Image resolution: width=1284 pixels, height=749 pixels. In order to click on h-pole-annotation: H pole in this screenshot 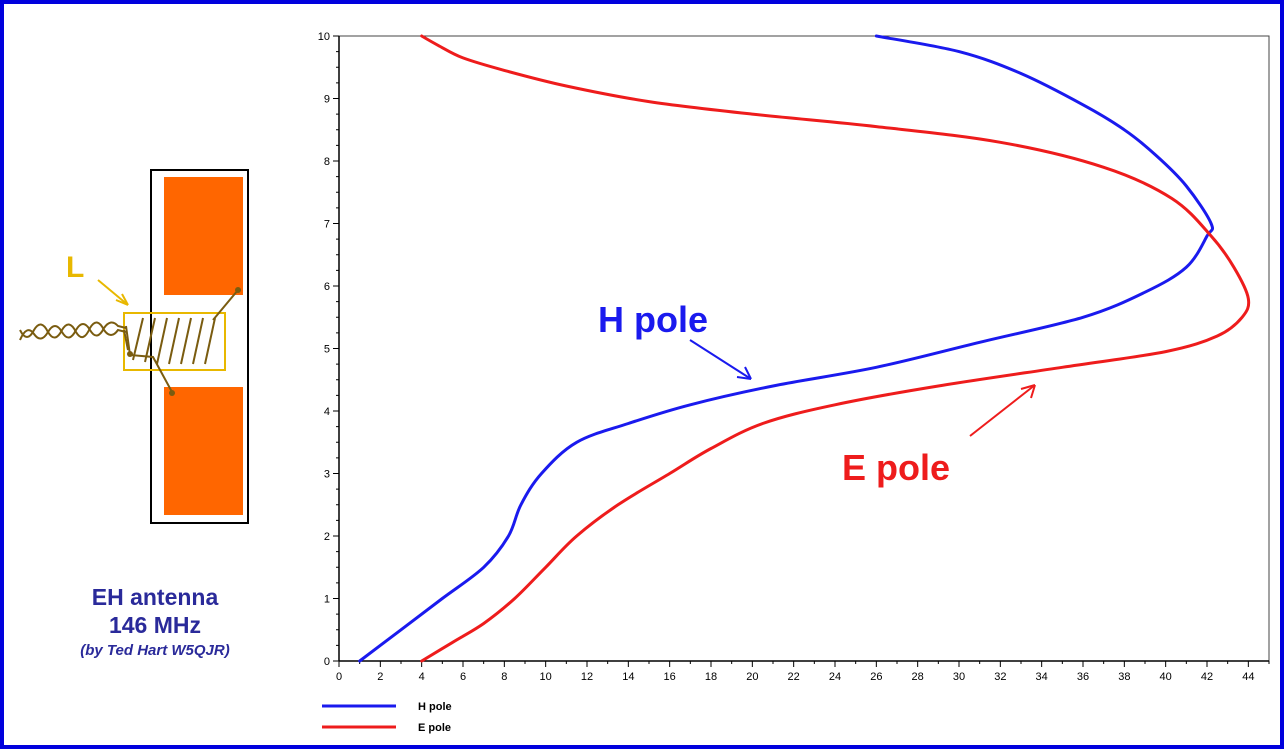, I will do `click(653, 319)`.